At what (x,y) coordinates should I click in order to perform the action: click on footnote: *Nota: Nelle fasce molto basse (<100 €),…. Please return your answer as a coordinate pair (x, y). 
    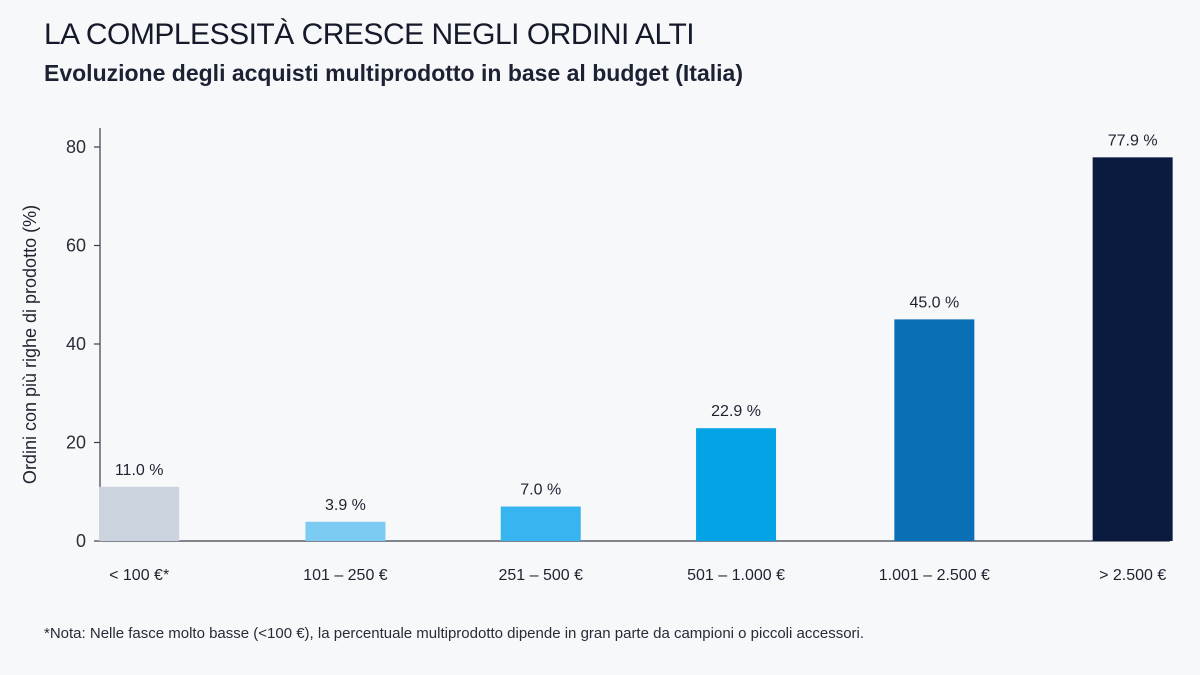
    Looking at the image, I should click on (454, 633).